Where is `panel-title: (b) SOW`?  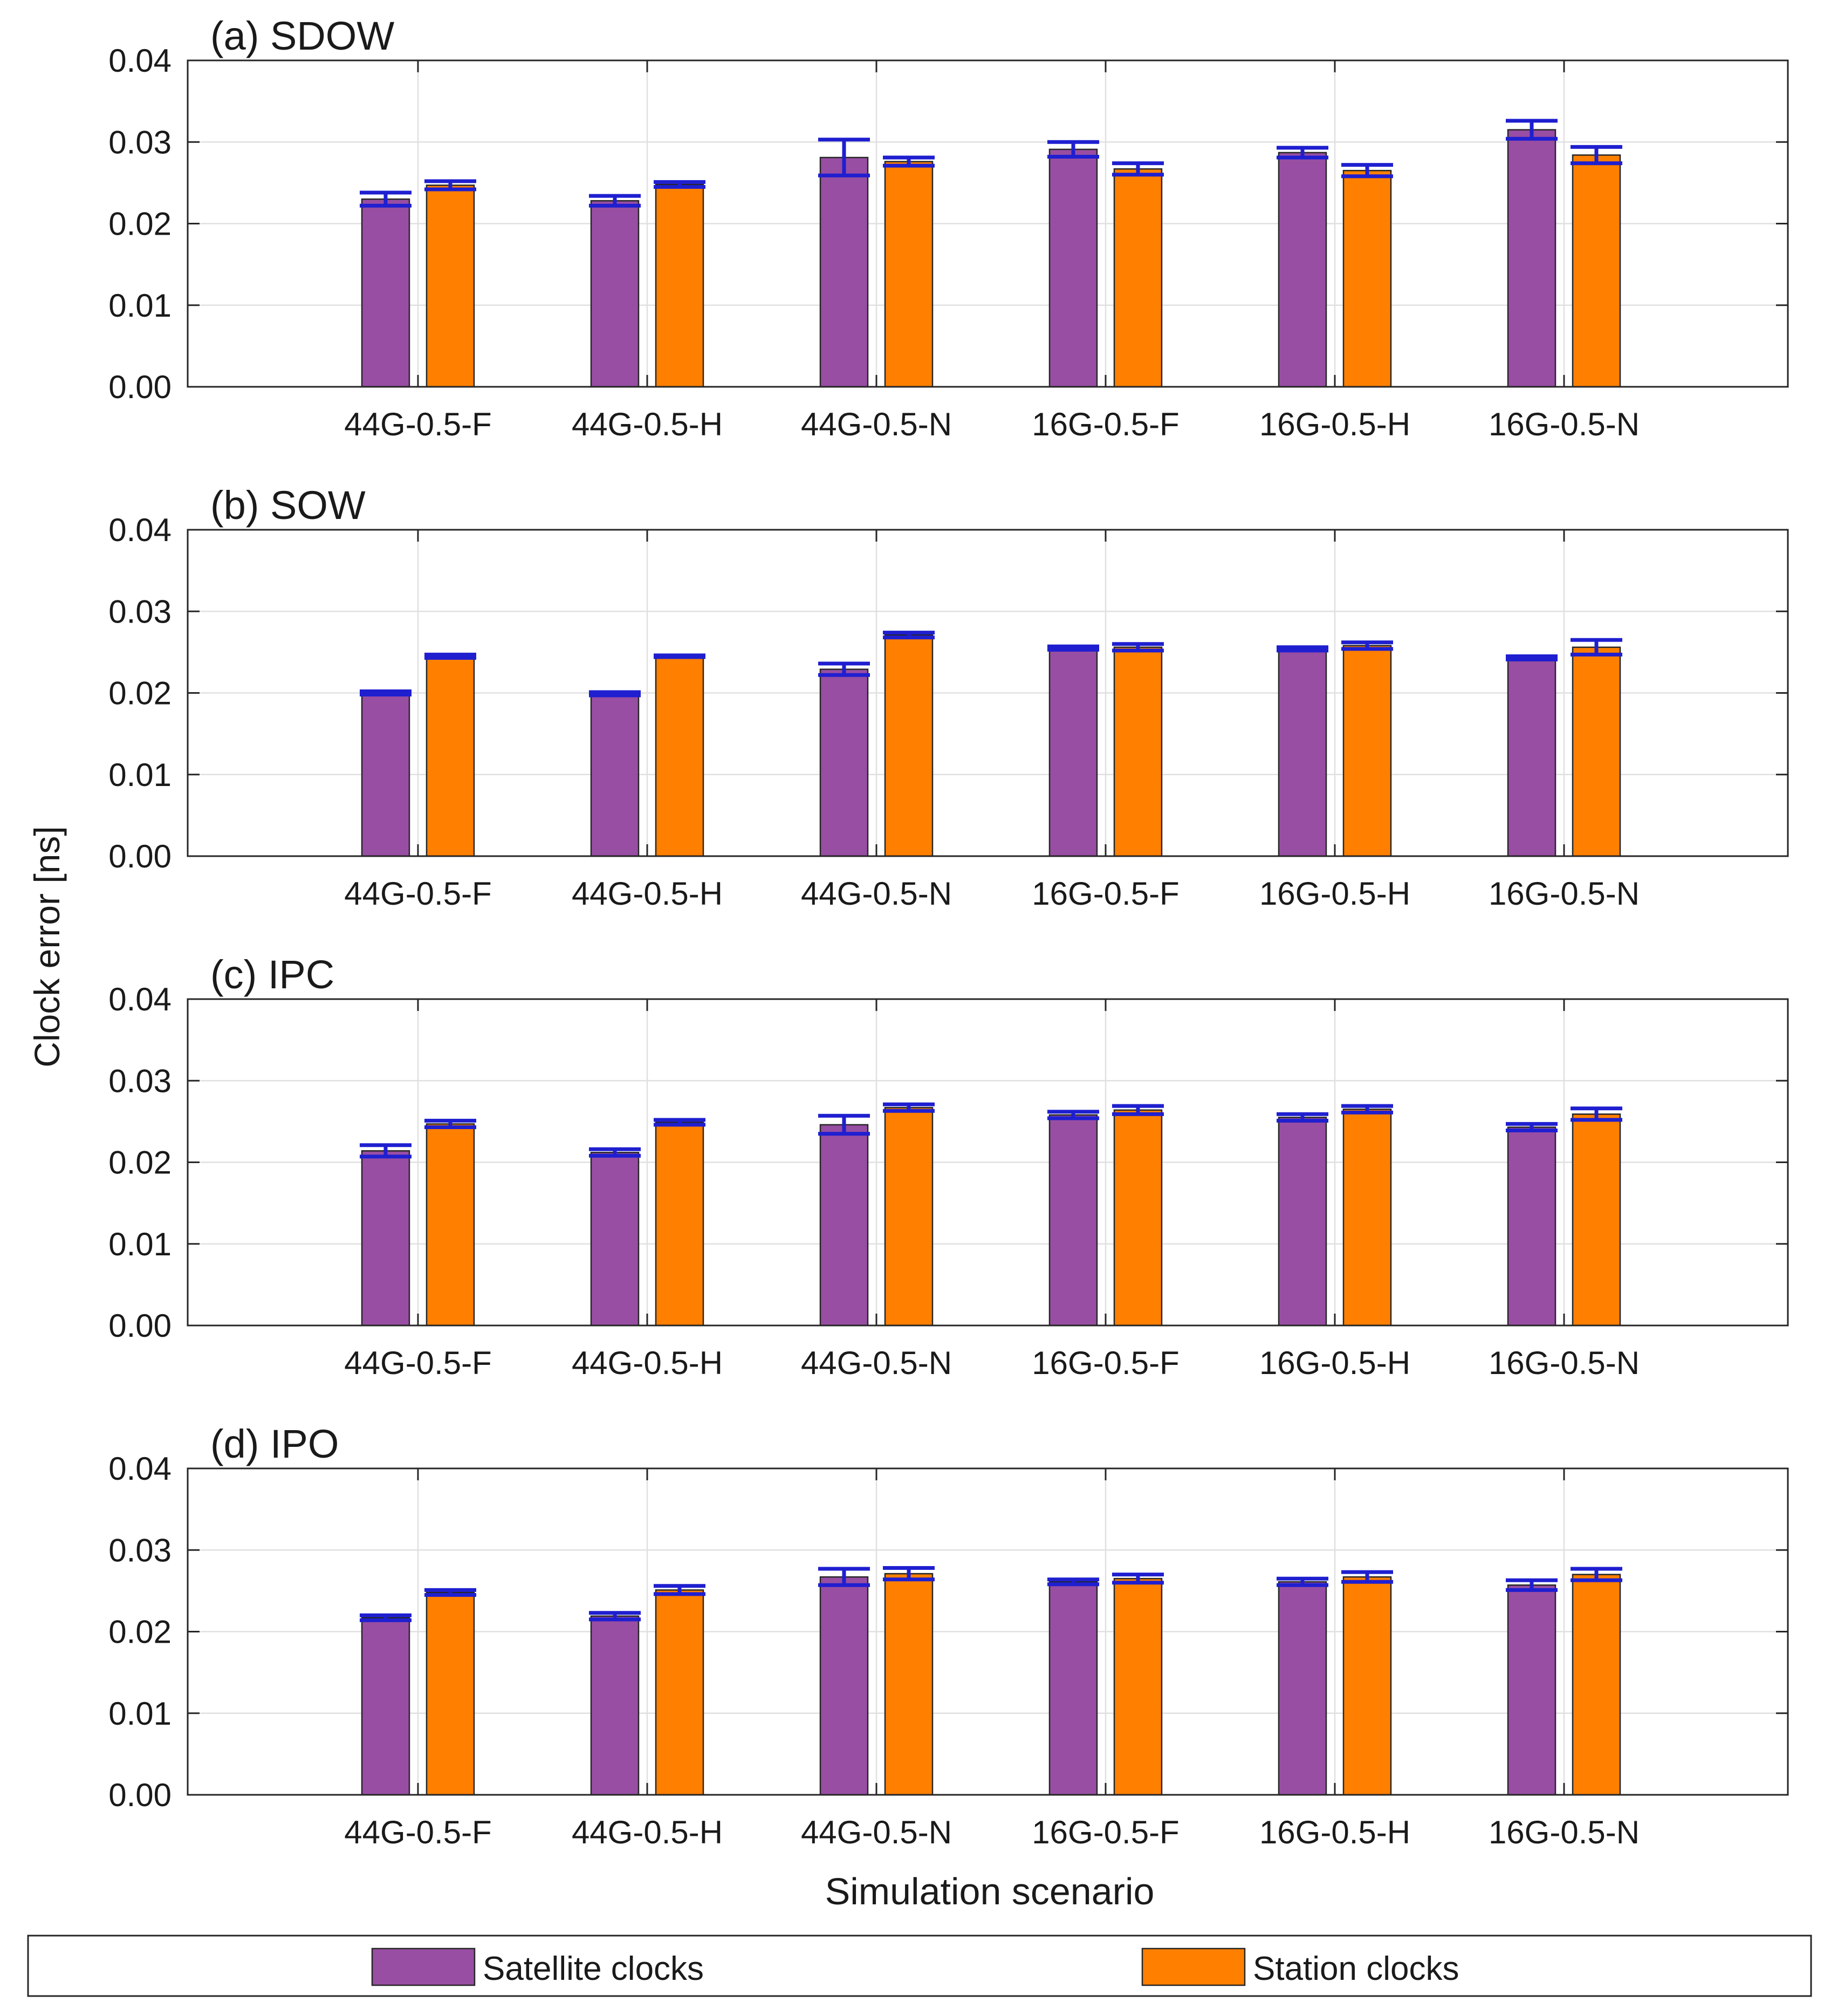
panel-title: (b) SOW is located at coordinates (288, 505).